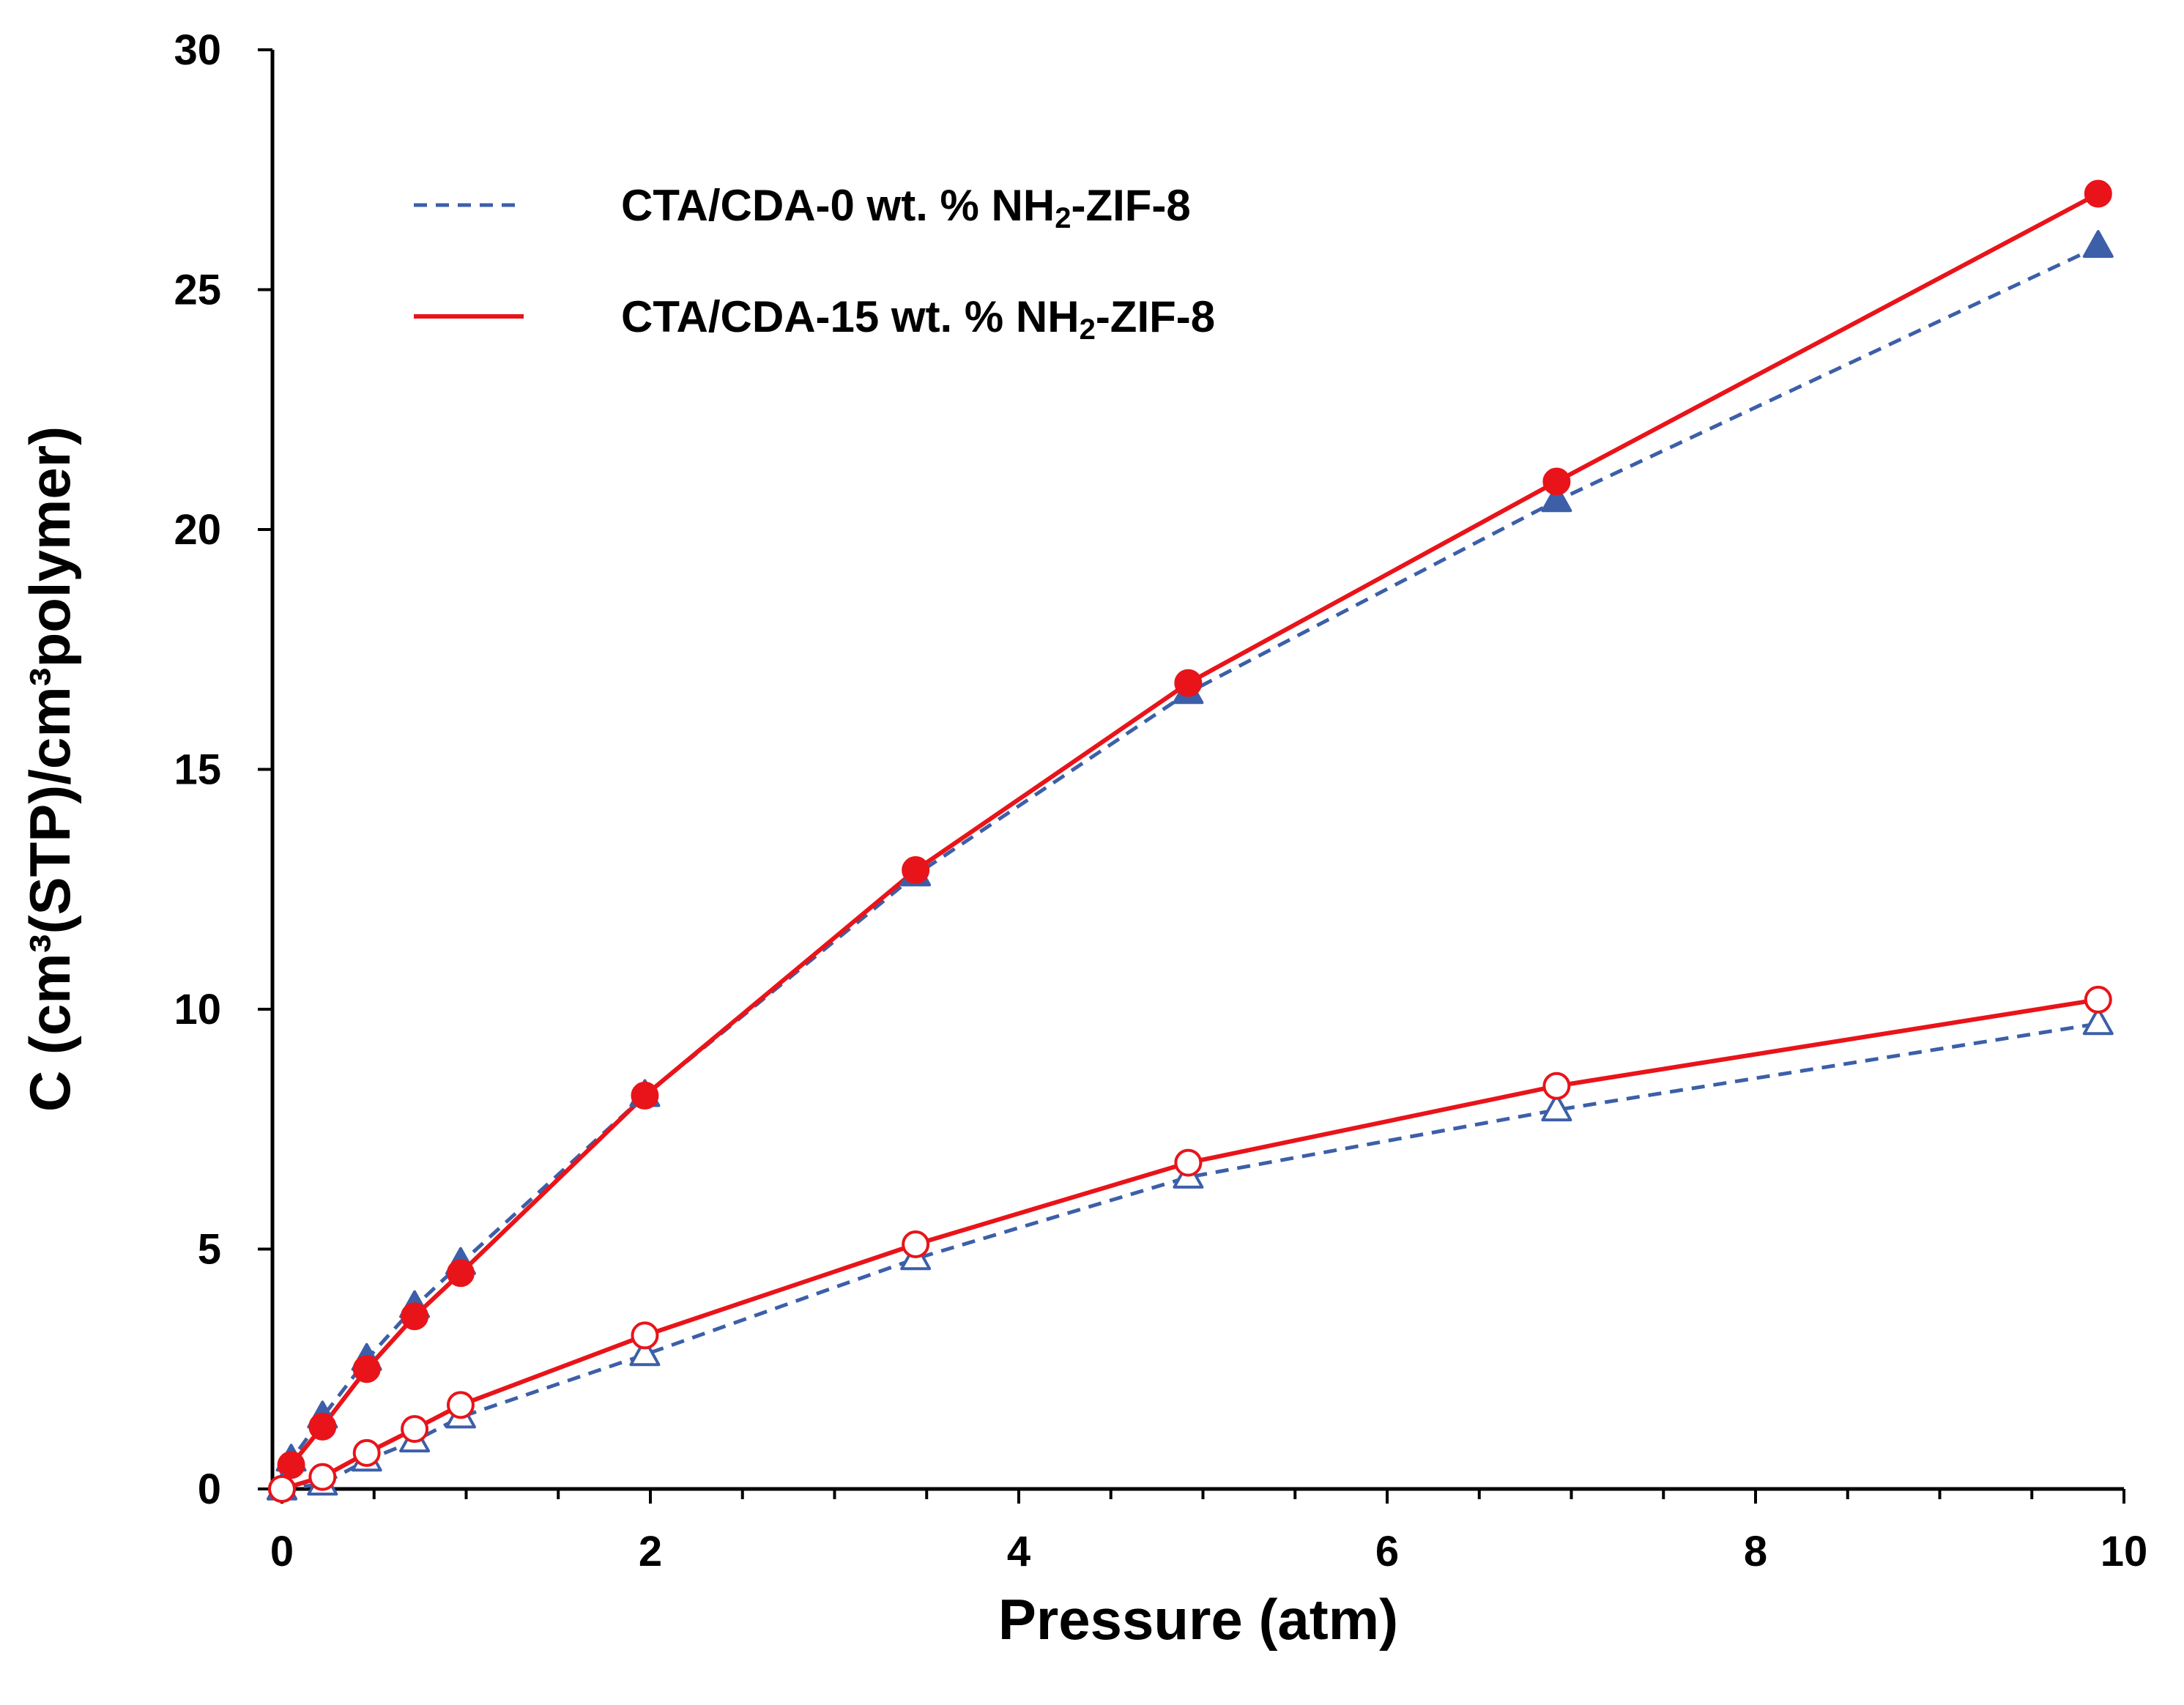 Image resolution: width=2184 pixels, height=1705 pixels. Describe the element at coordinates (1088, 329) in the screenshot. I see `legend-label-1-sub: 2` at that location.